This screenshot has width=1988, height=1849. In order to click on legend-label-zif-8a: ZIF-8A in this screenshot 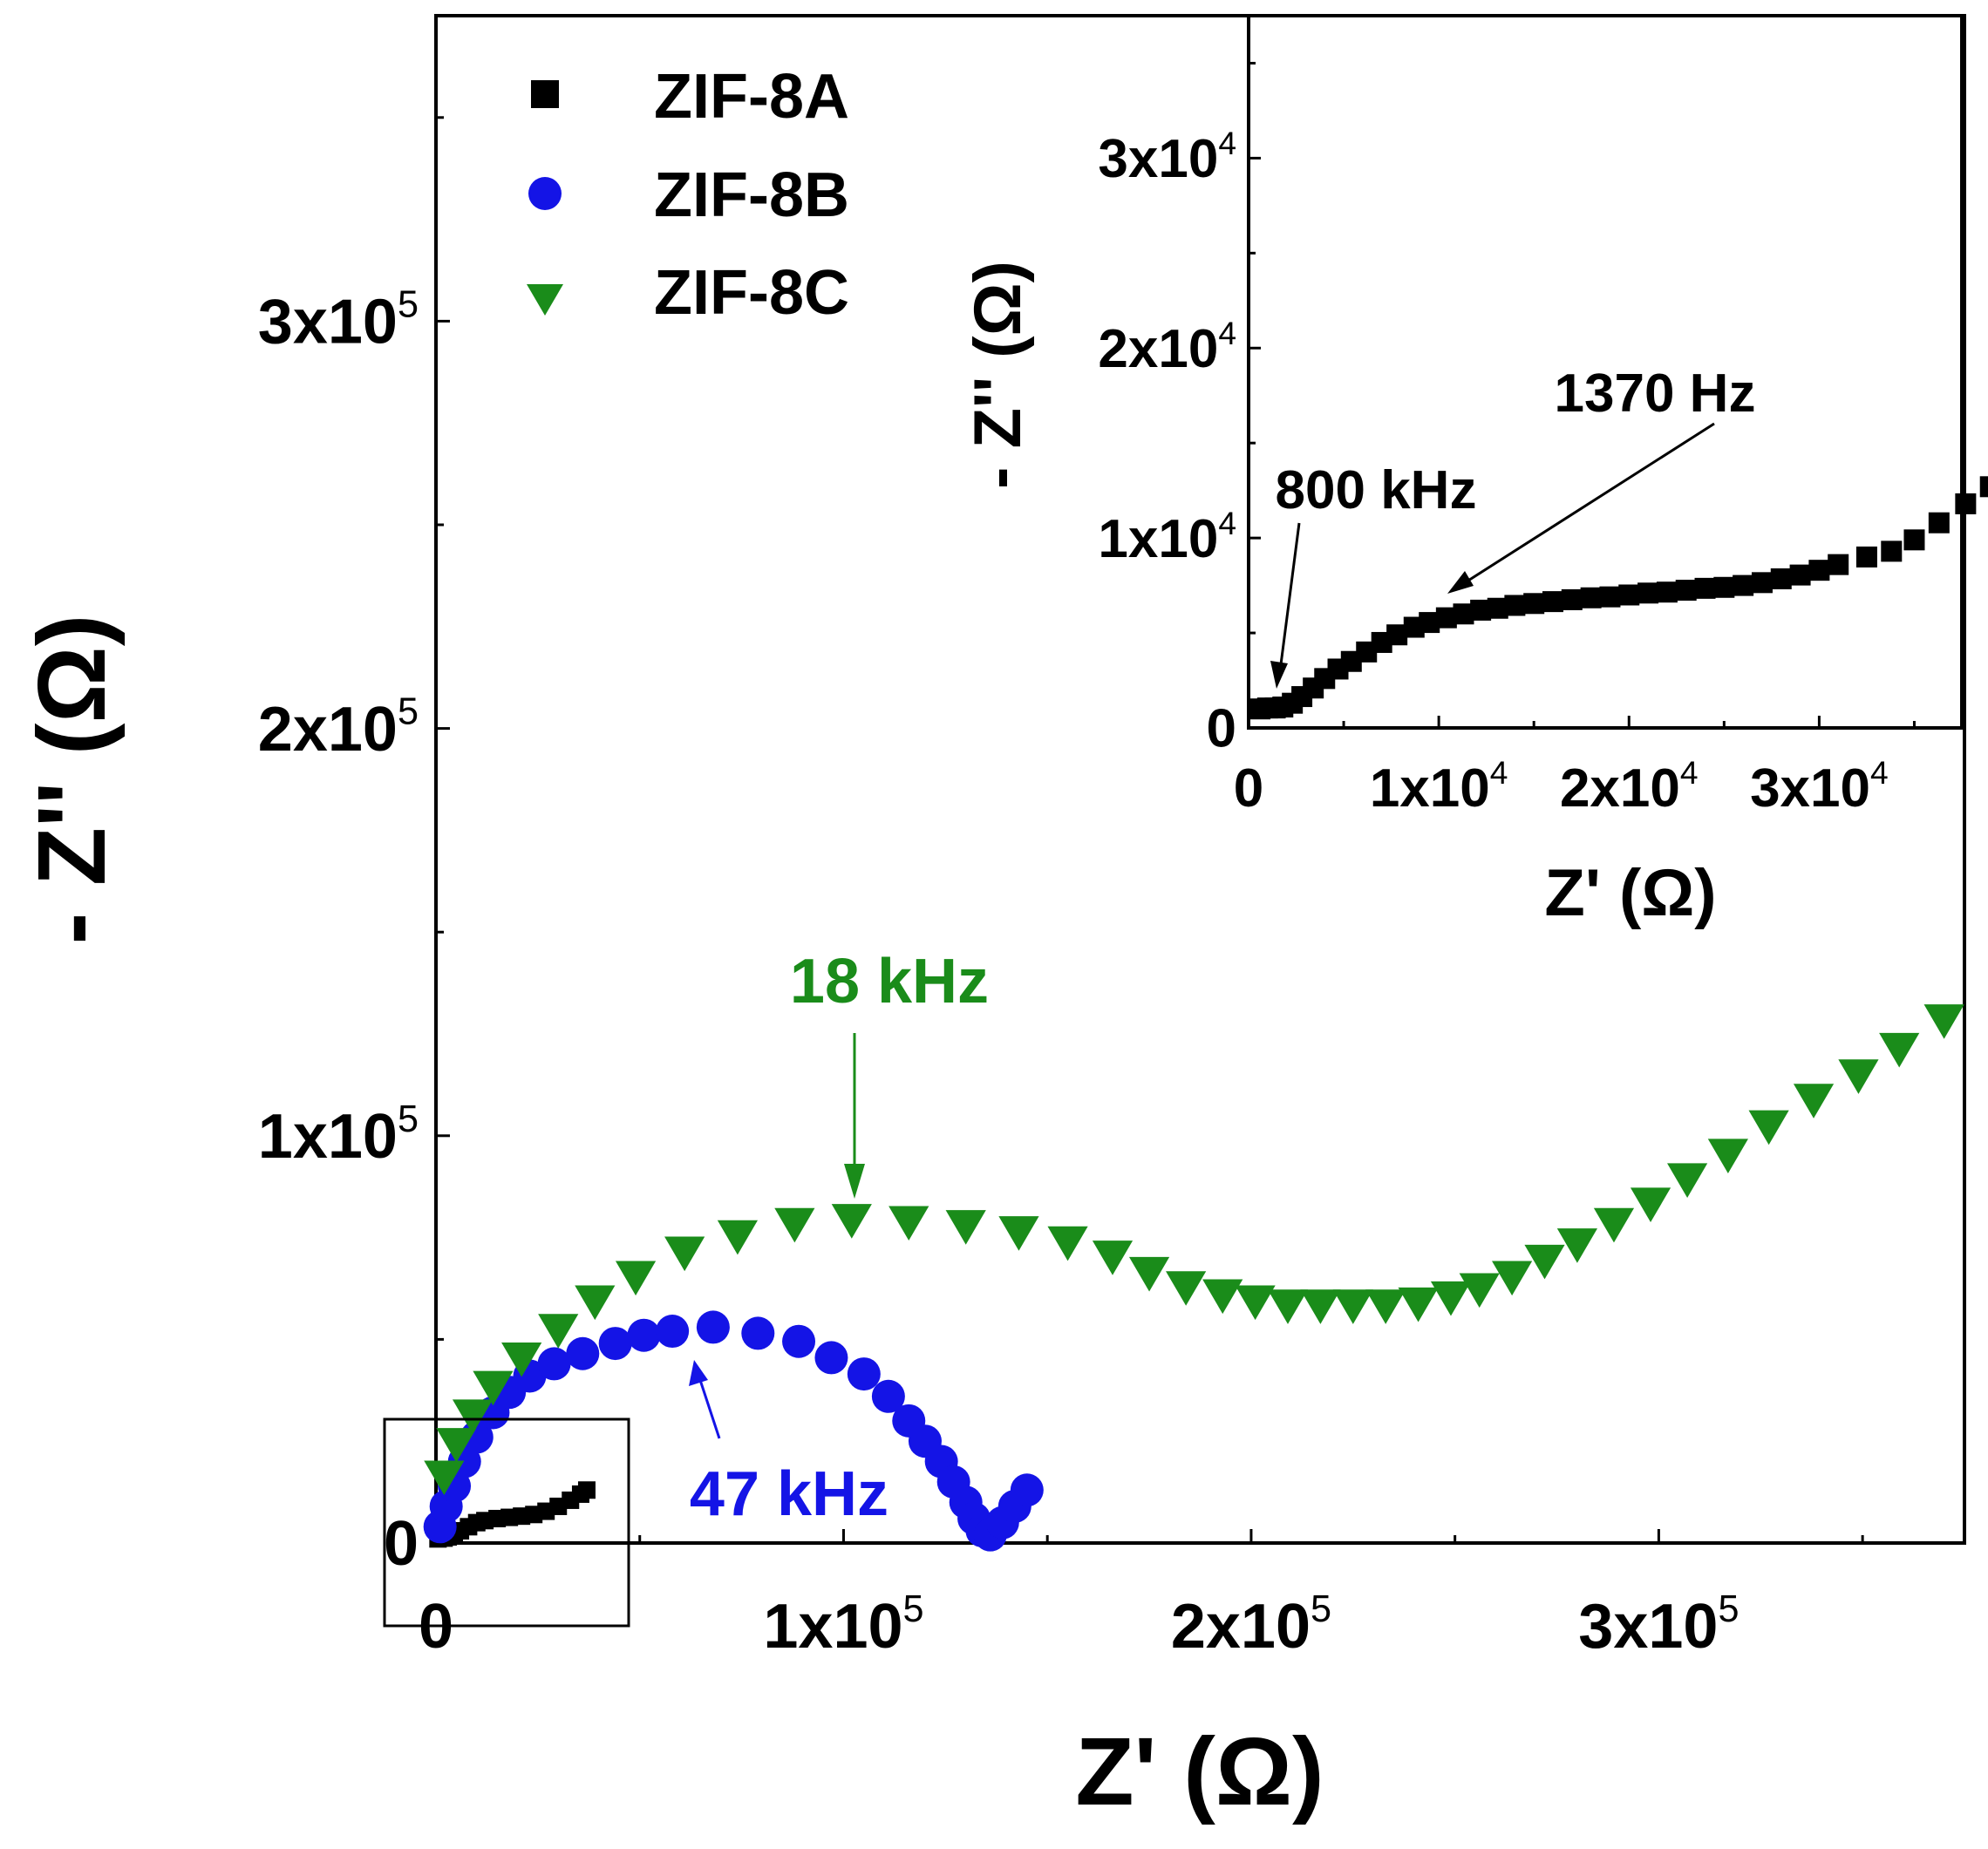, I will do `click(751, 97)`.